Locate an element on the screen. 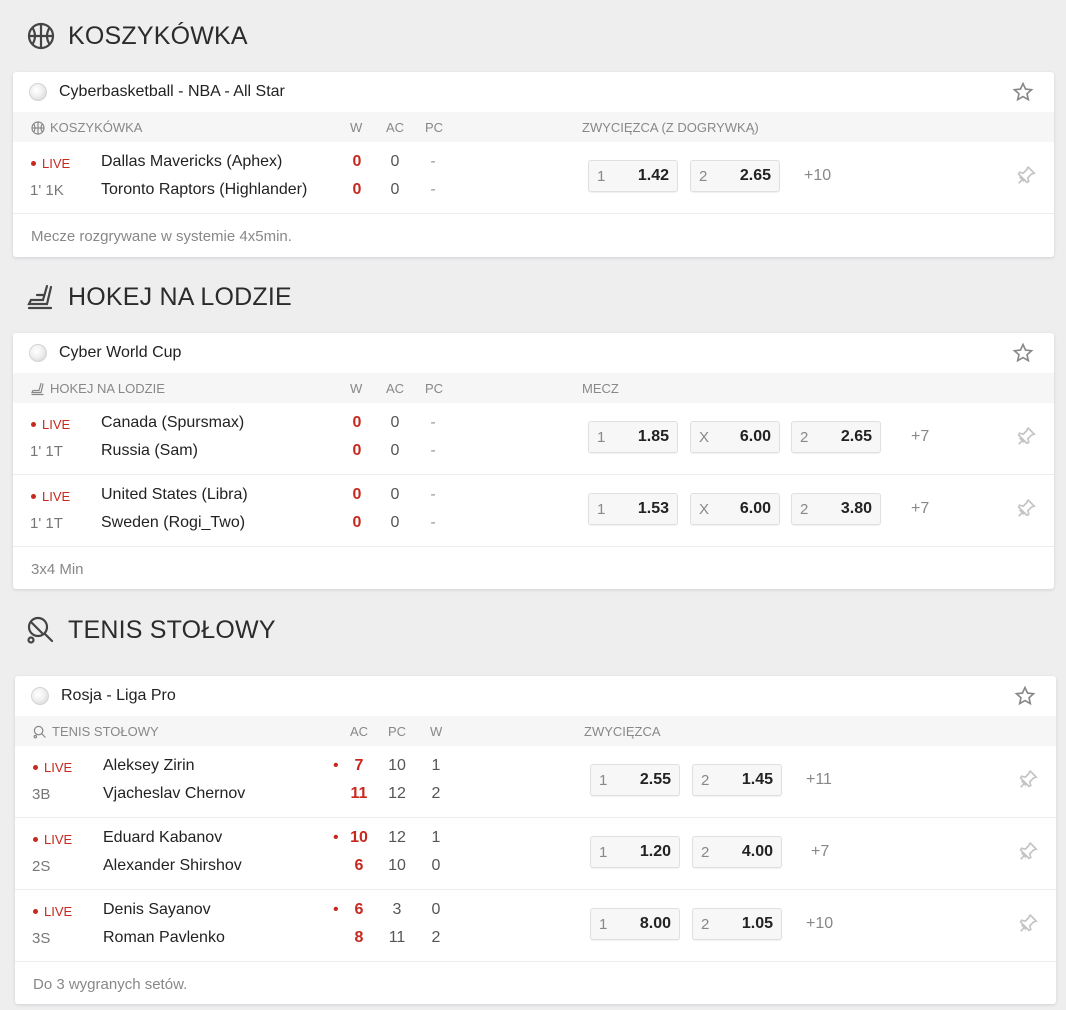  ice-skate-icon is located at coordinates (41, 297).